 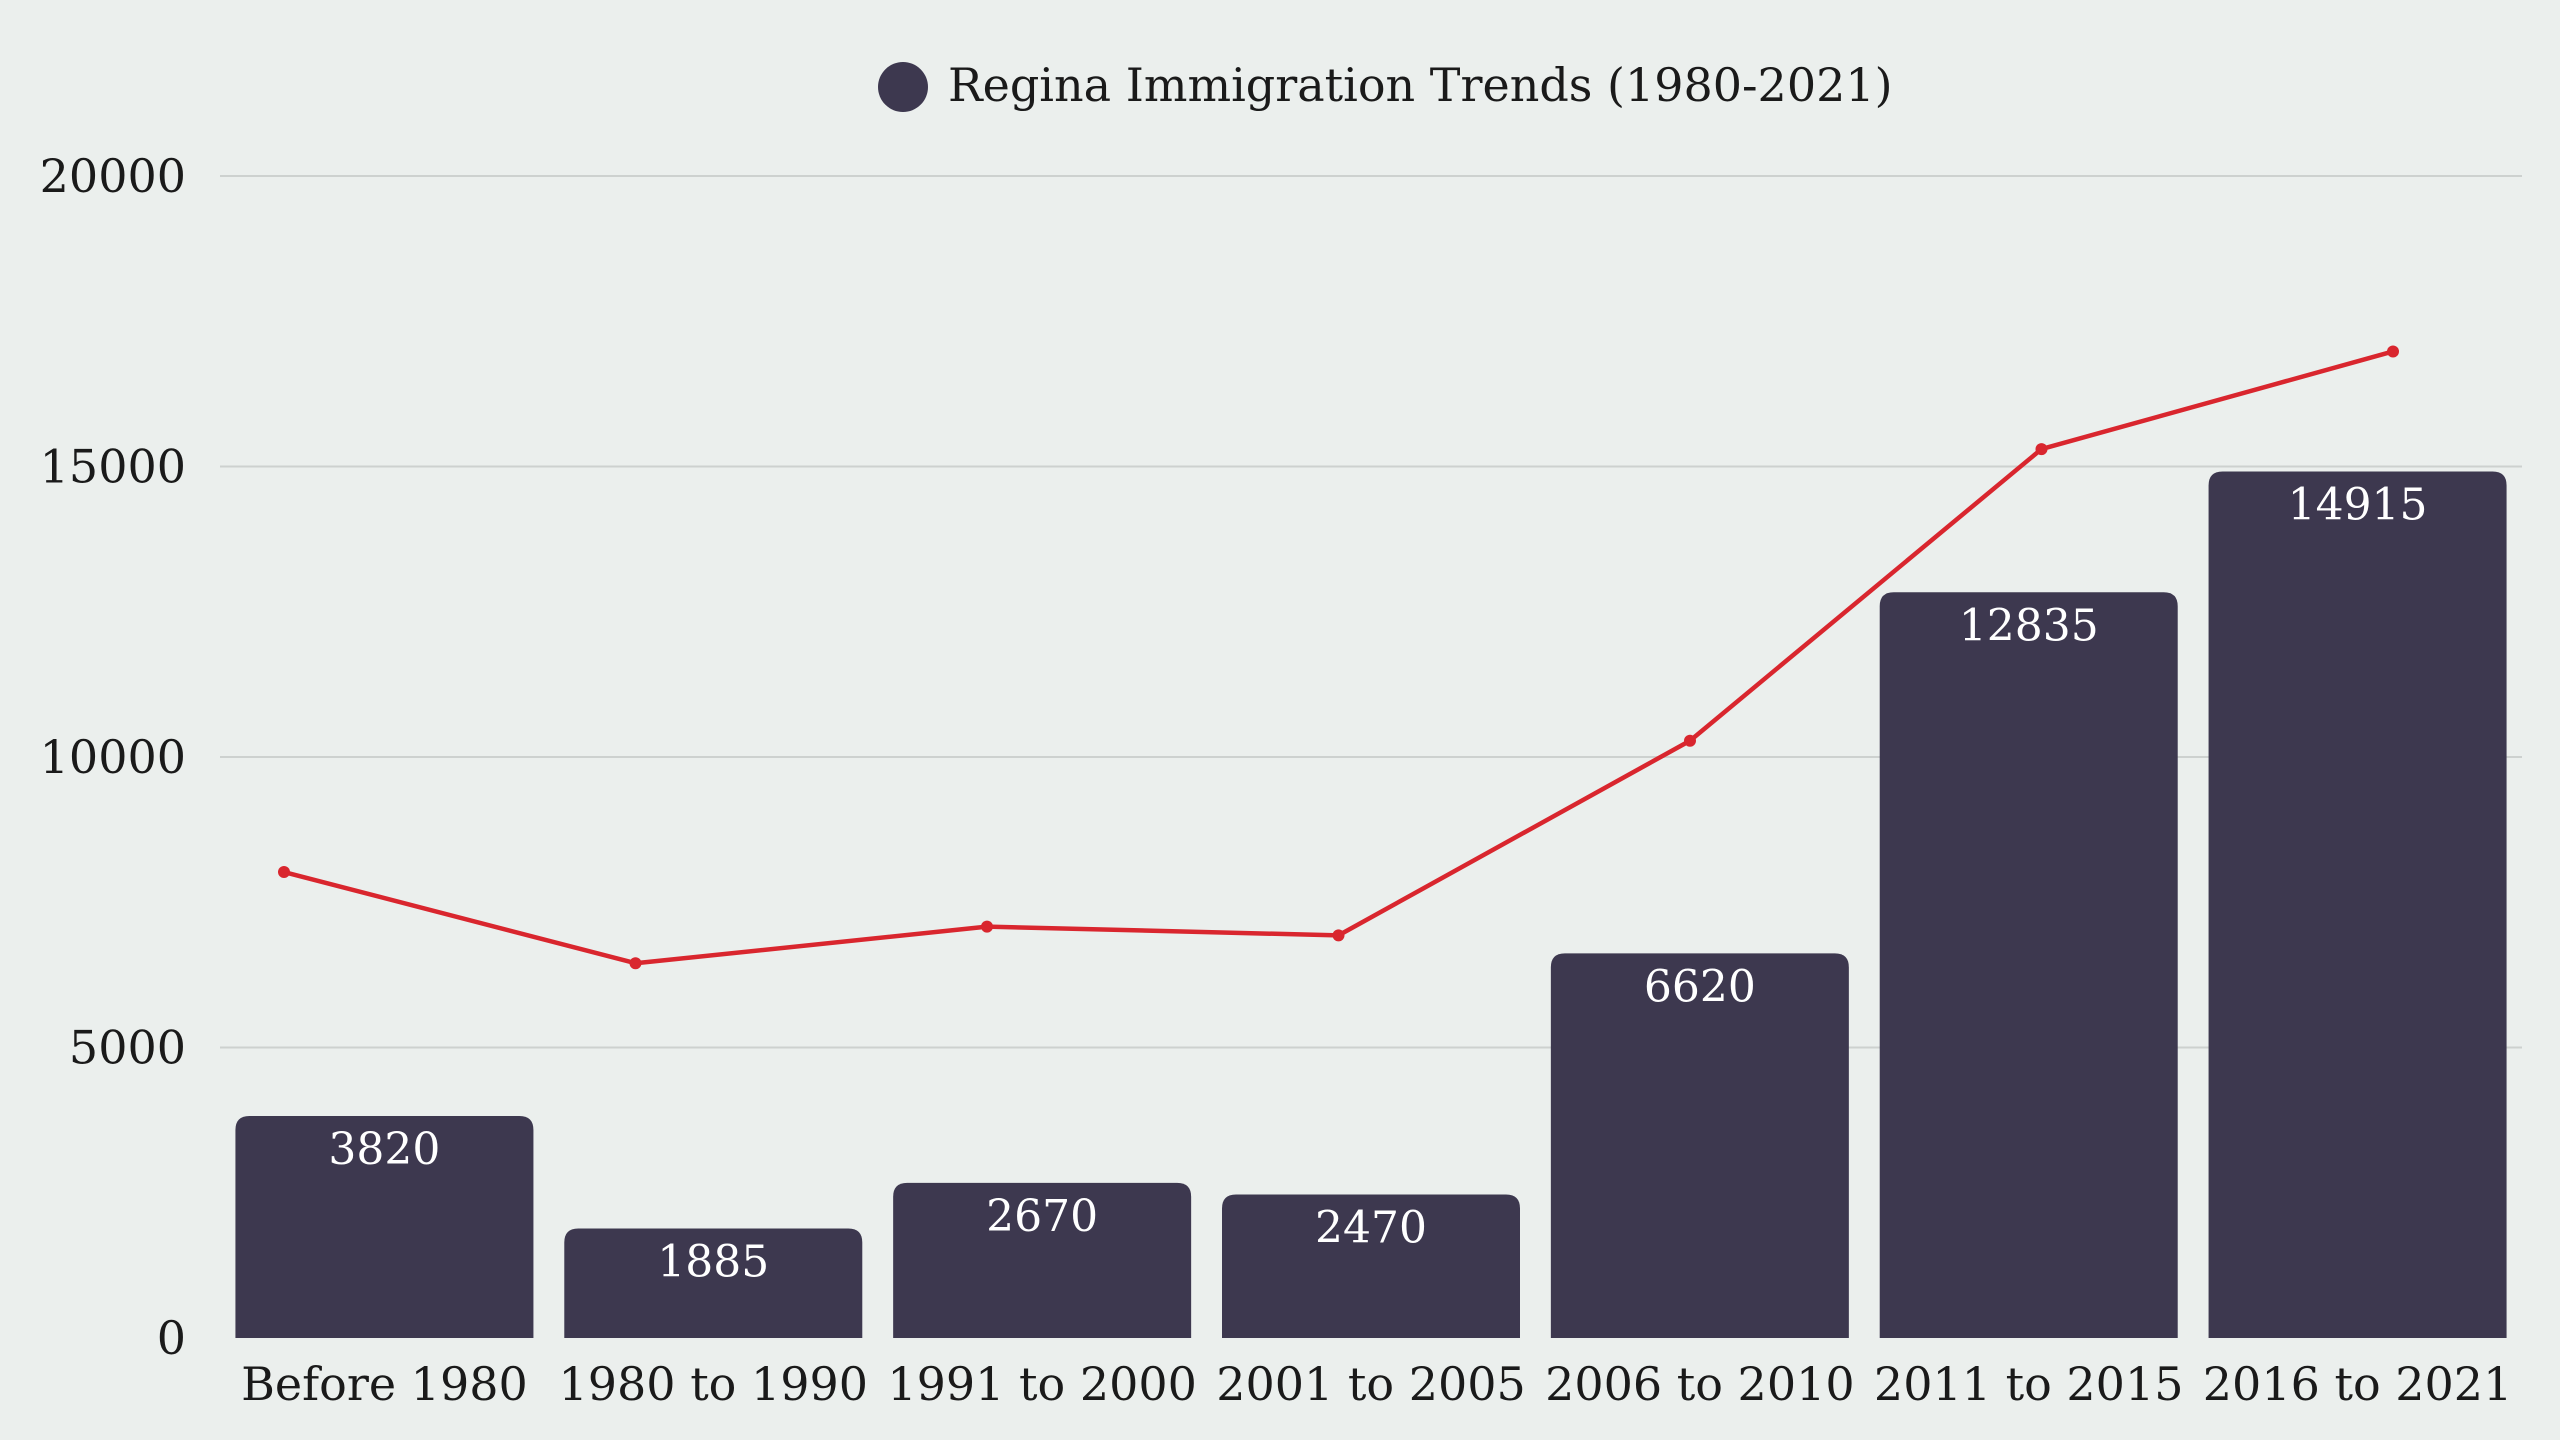 What do you see at coordinates (1371, 1384) in the screenshot?
I see `x-tick-label: 2001 to 2005` at bounding box center [1371, 1384].